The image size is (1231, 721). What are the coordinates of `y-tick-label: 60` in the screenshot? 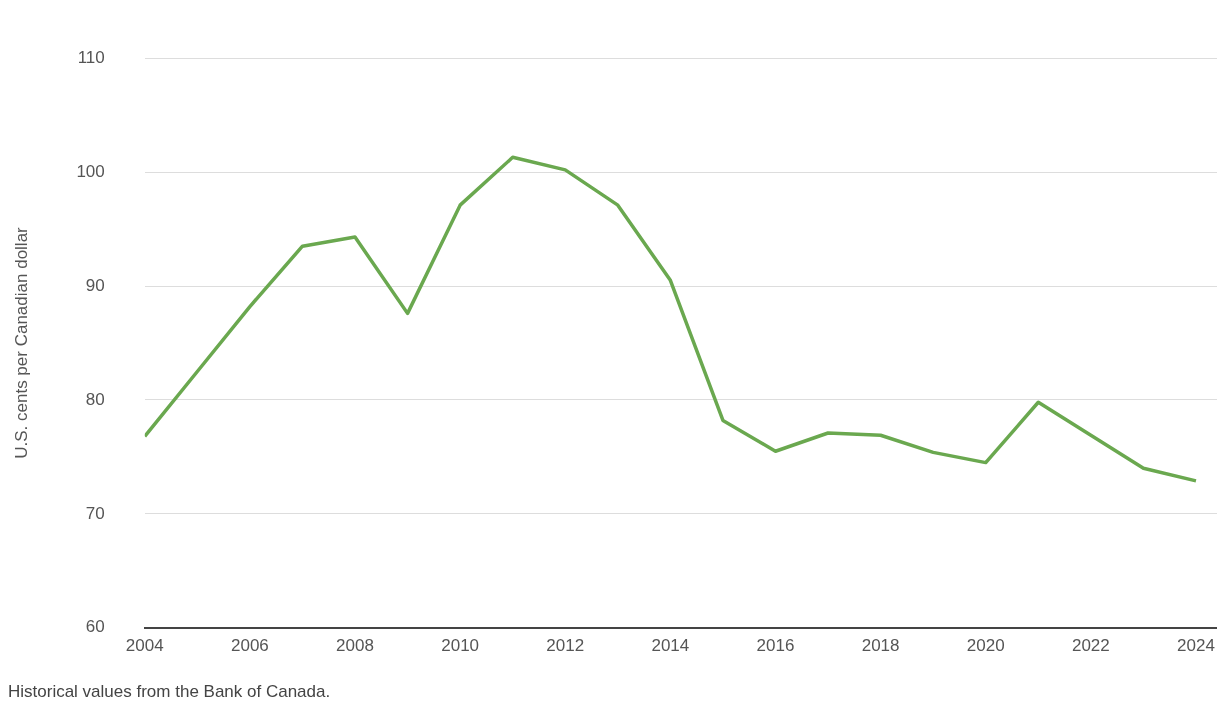 It's located at (95, 627).